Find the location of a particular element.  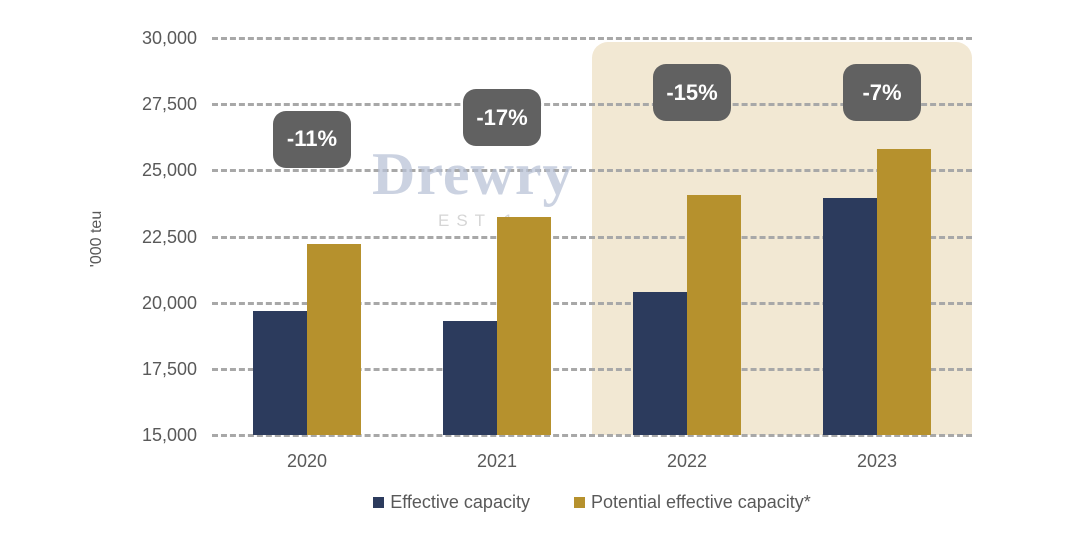

gridline-30,000 is located at coordinates (592, 38).